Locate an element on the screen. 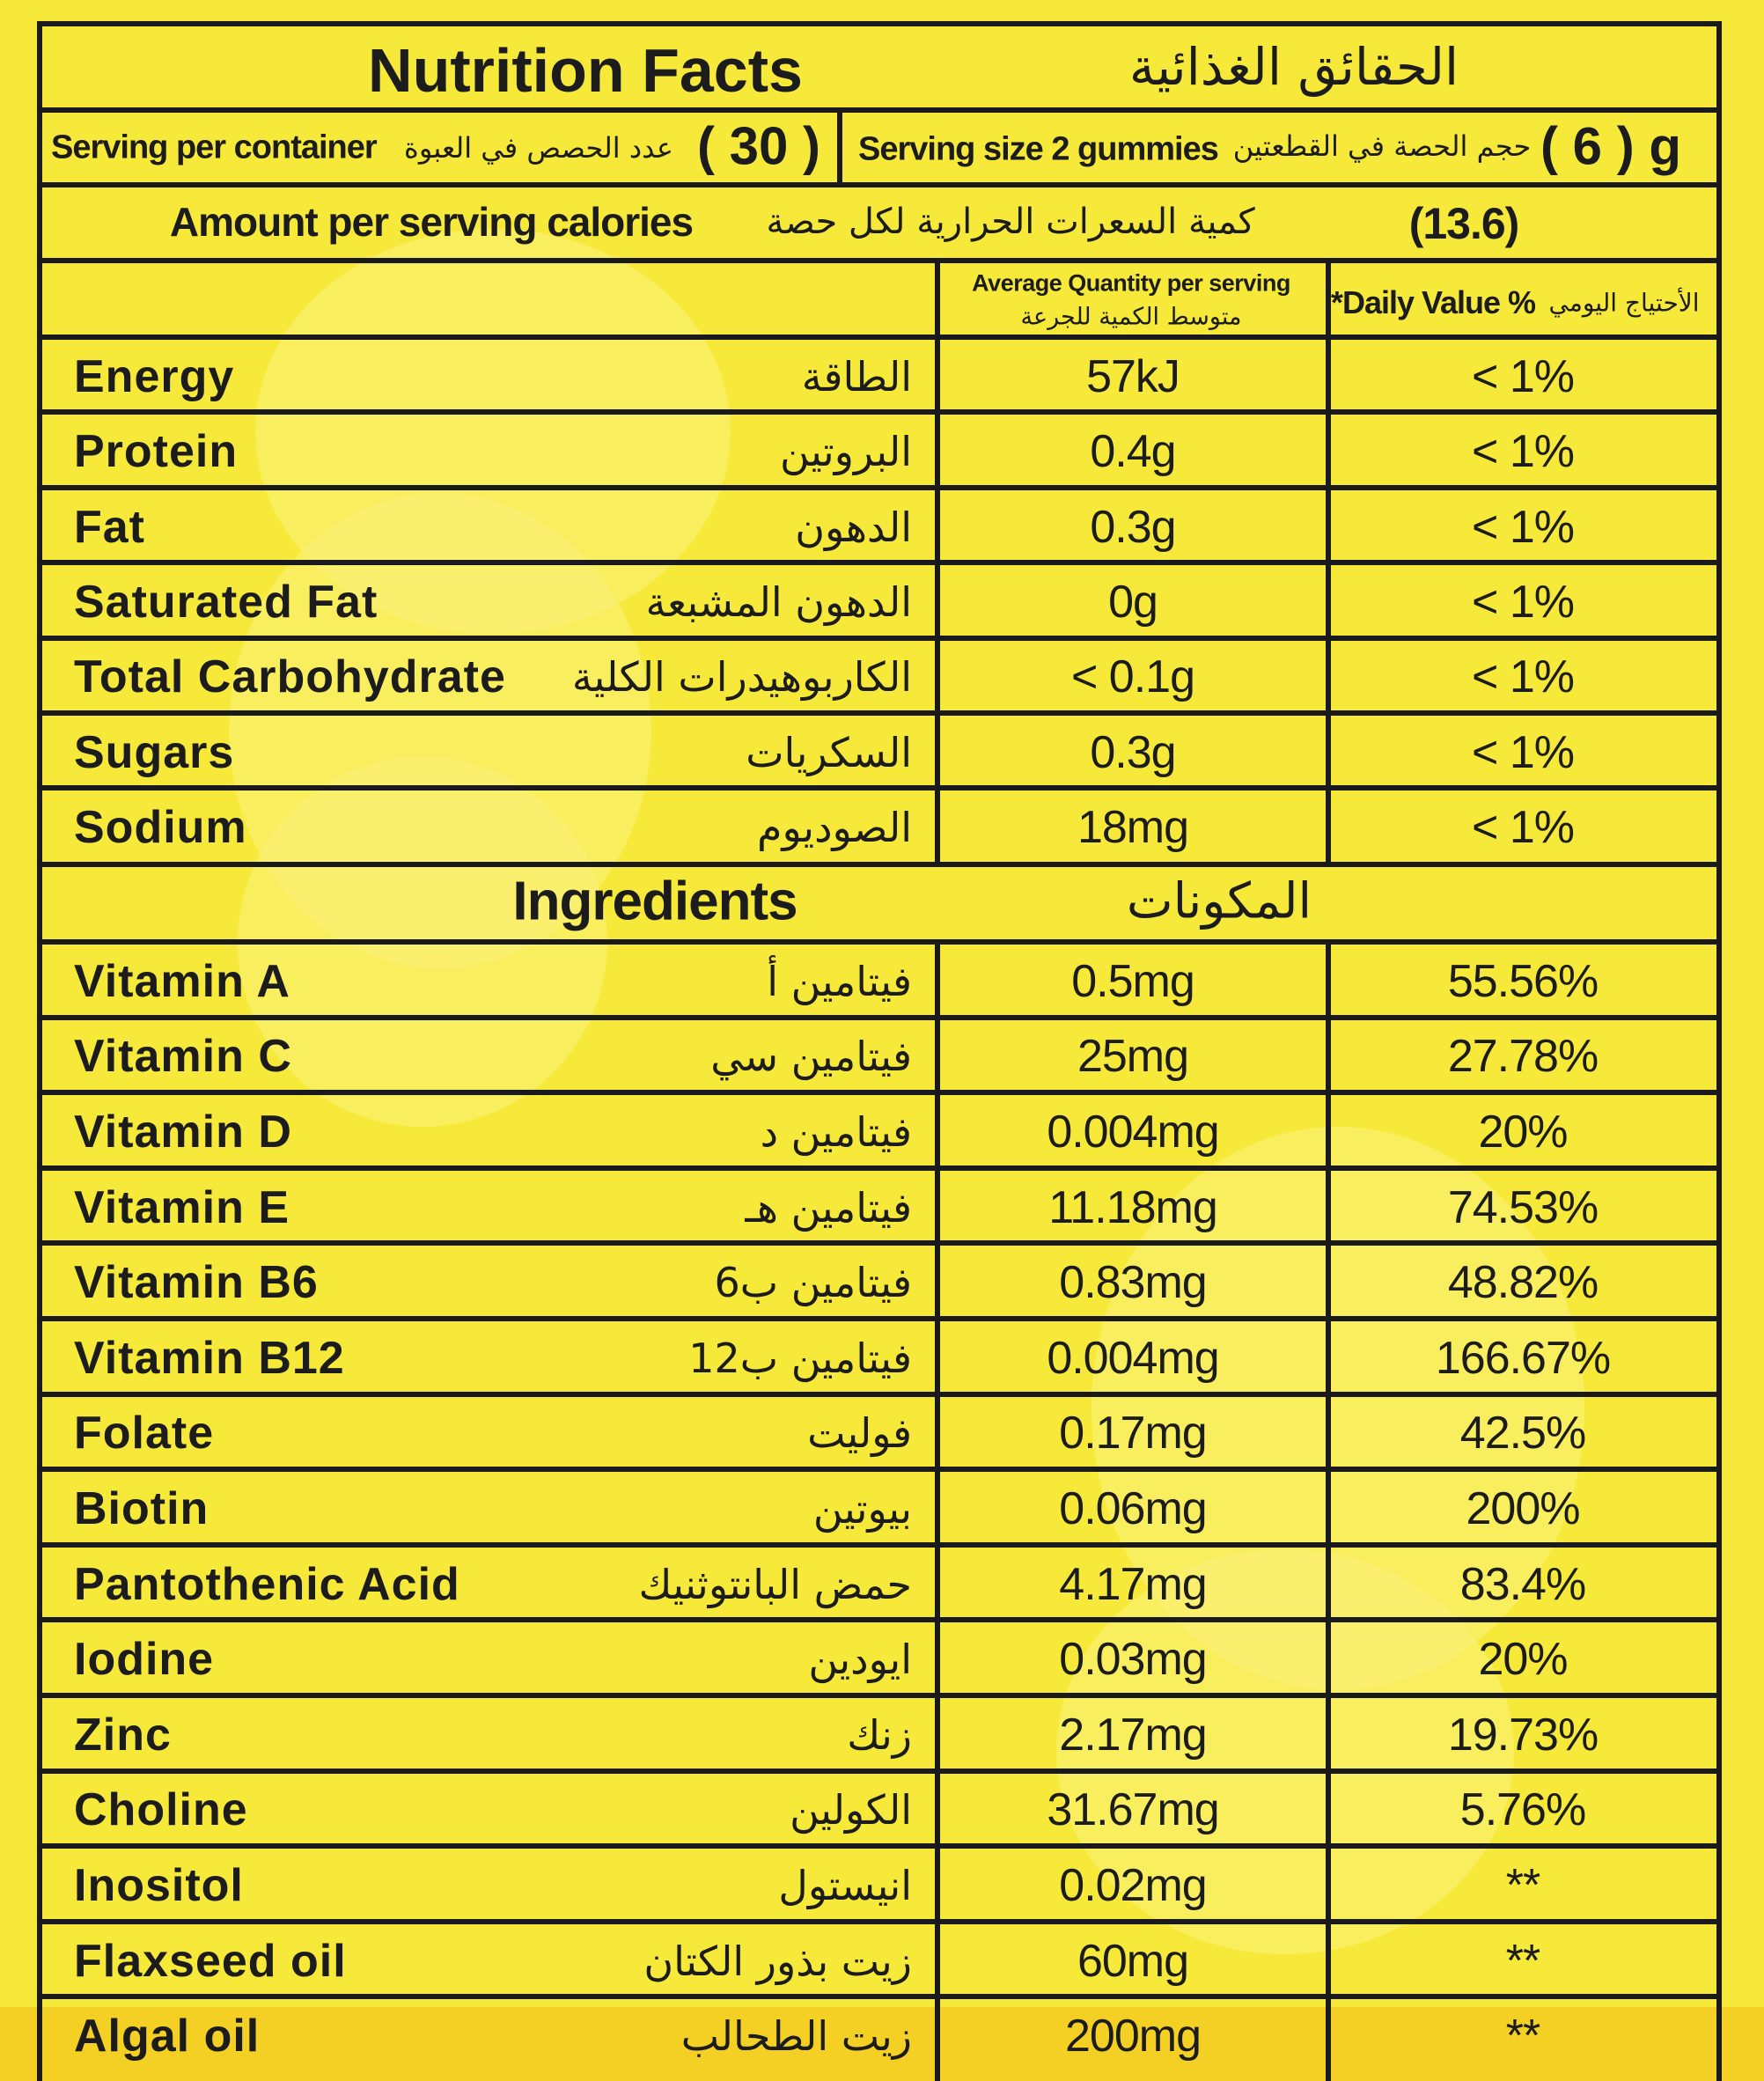 This screenshot has height=2081, width=1764. row-quantity: 0.004mg is located at coordinates (1133, 1358).